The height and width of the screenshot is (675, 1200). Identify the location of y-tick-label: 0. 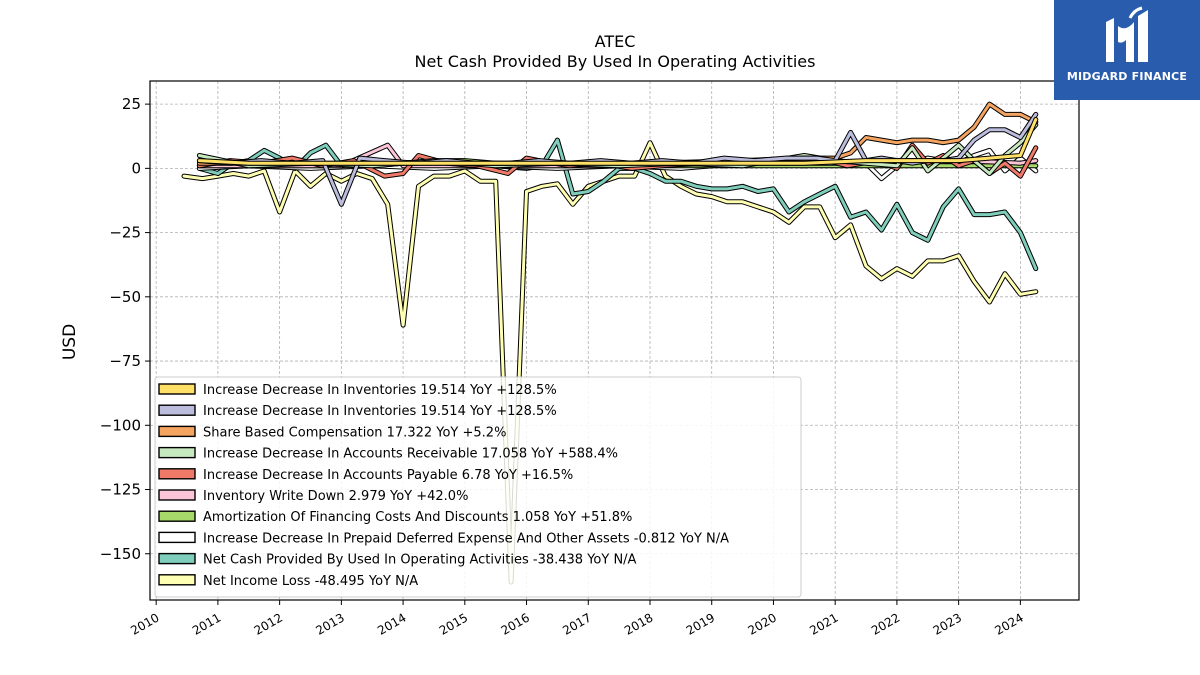
(136, 168).